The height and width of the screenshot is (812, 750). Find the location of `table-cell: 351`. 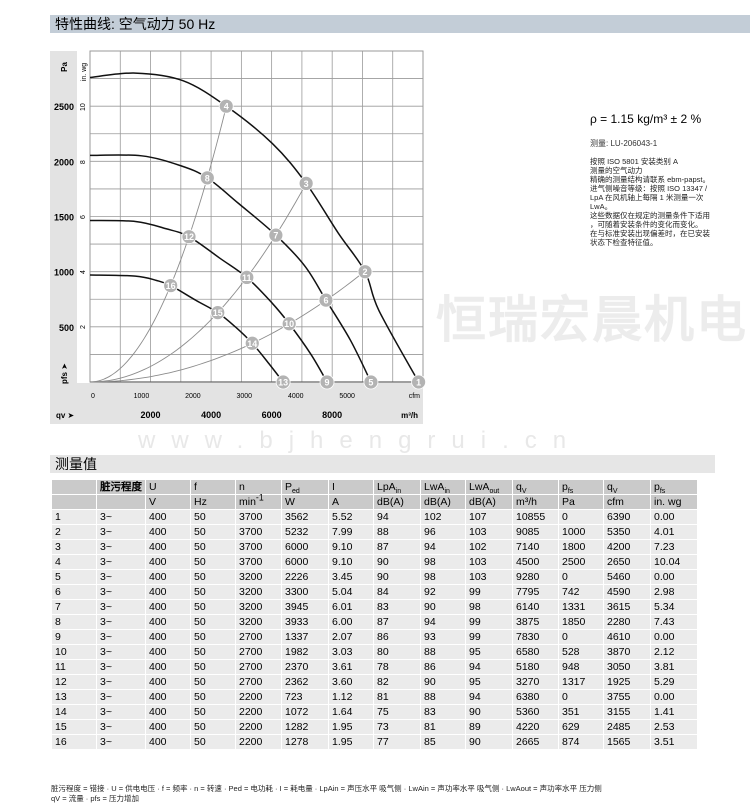

table-cell: 351 is located at coordinates (581, 712).